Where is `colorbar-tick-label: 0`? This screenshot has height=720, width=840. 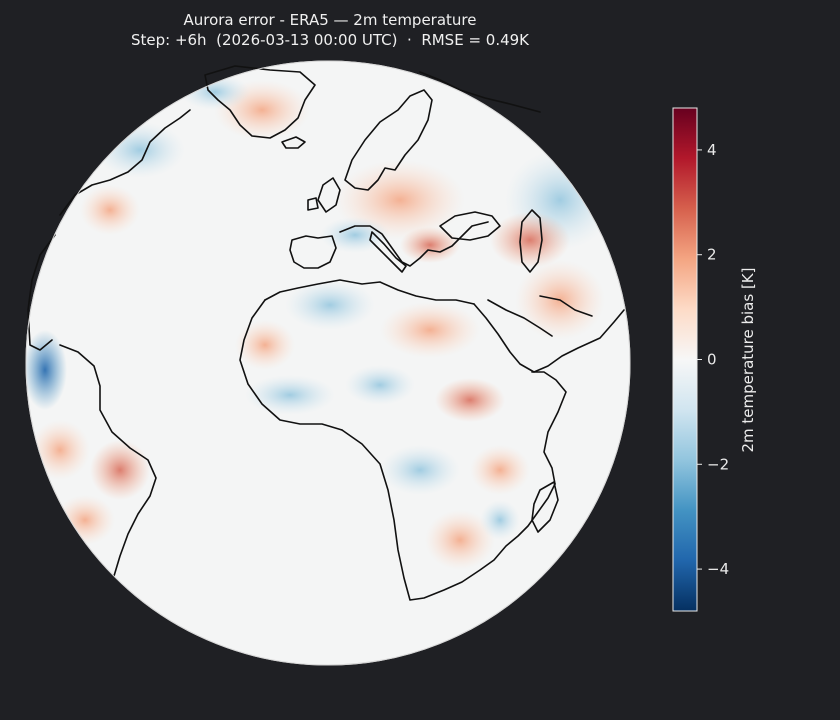 colorbar-tick-label: 0 is located at coordinates (712, 360).